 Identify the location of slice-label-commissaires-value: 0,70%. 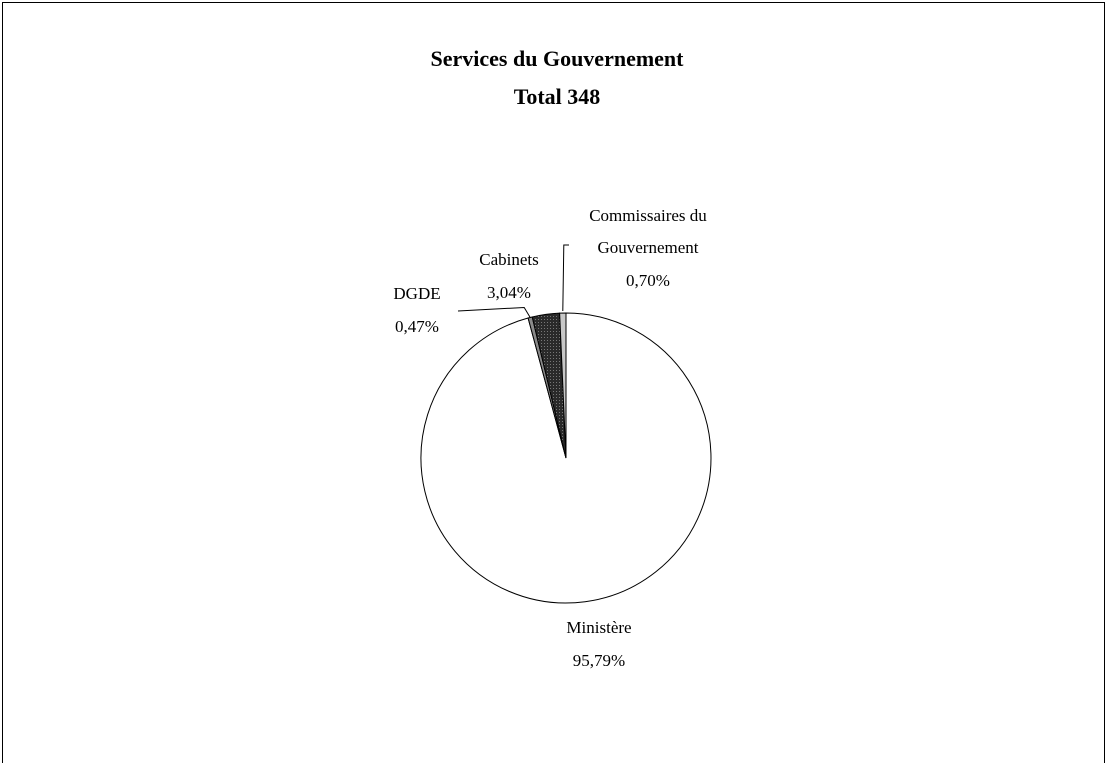
(648, 280).